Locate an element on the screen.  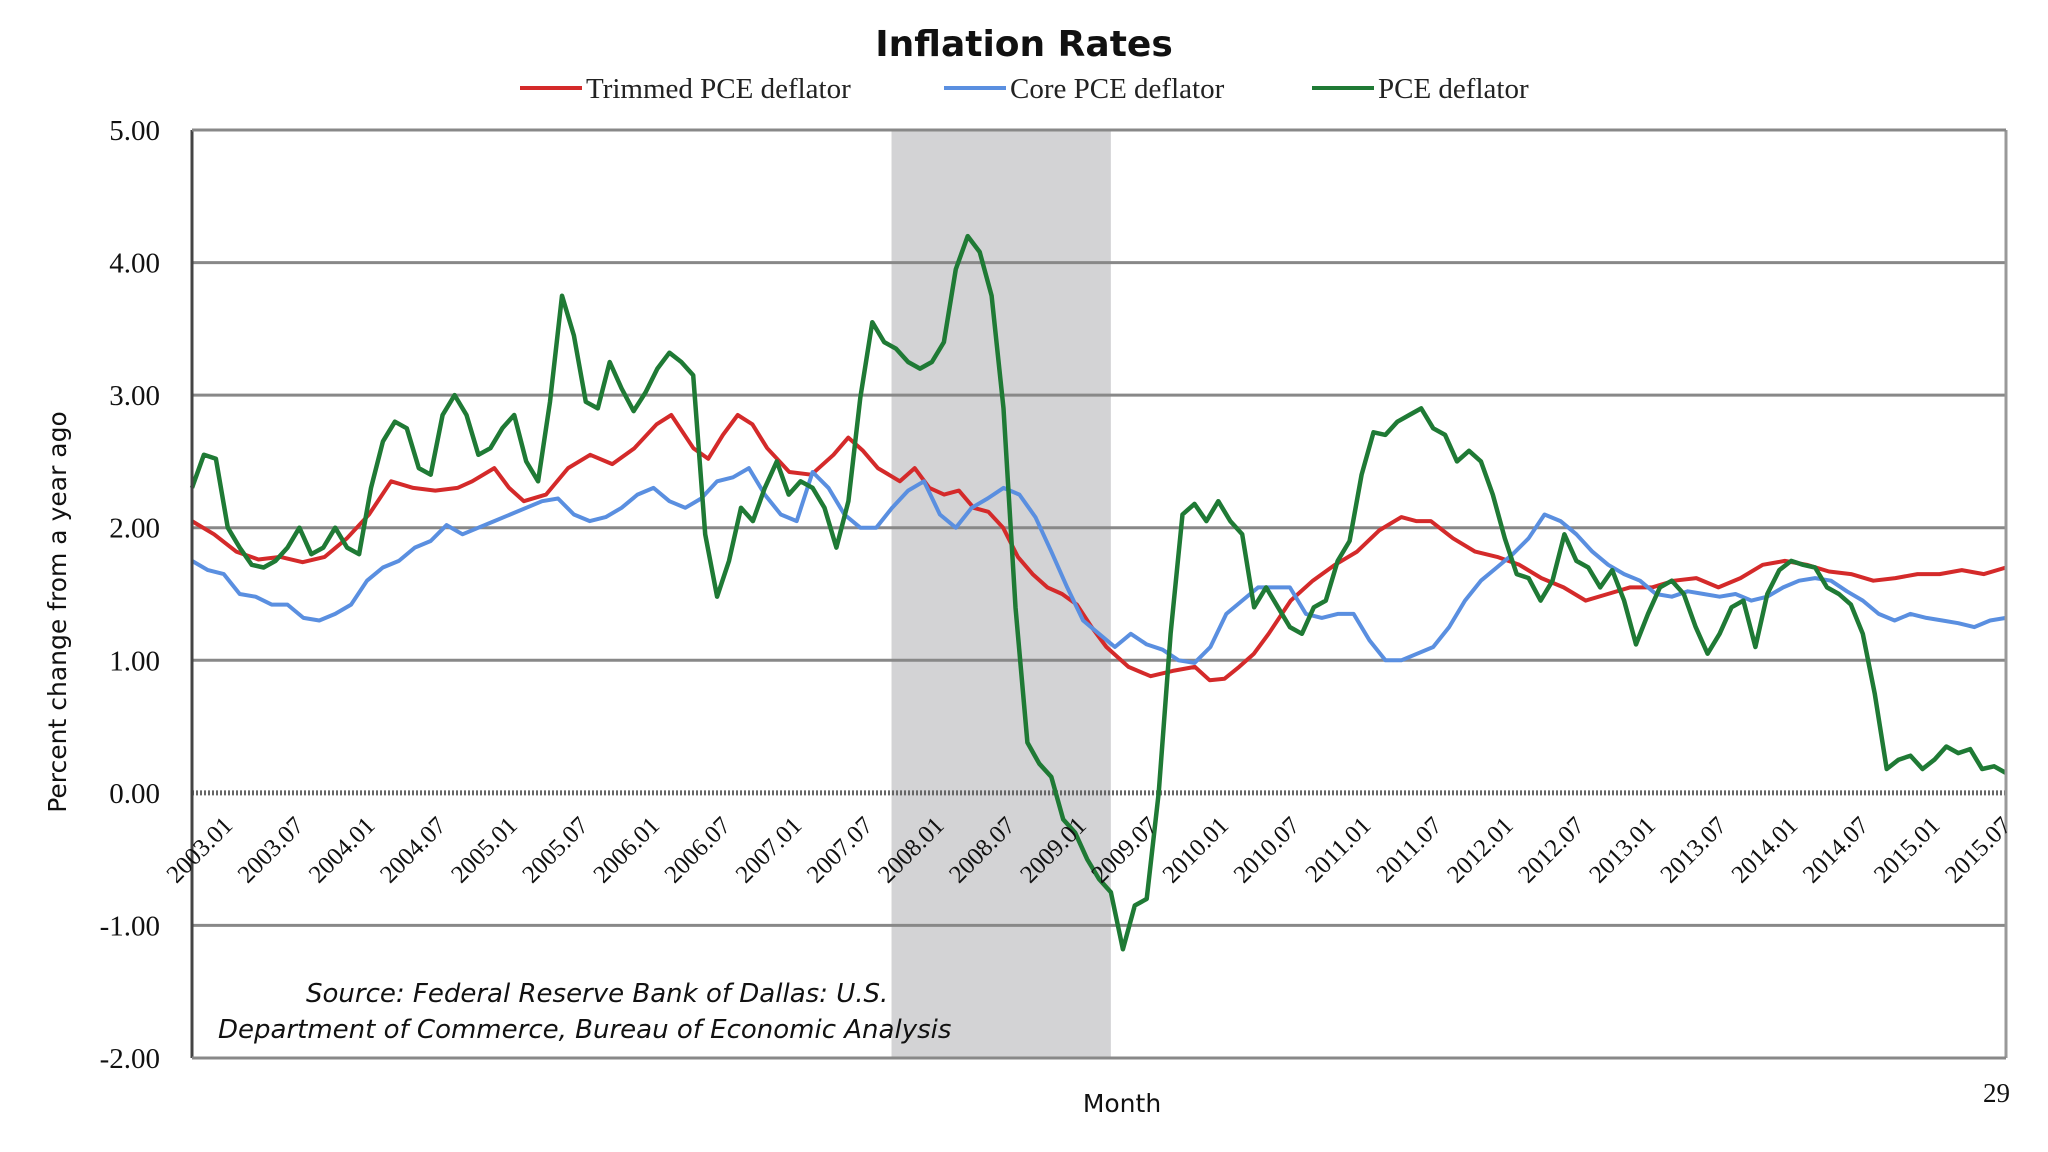
x-tick-label: 2003.07 is located at coordinates (271, 850).